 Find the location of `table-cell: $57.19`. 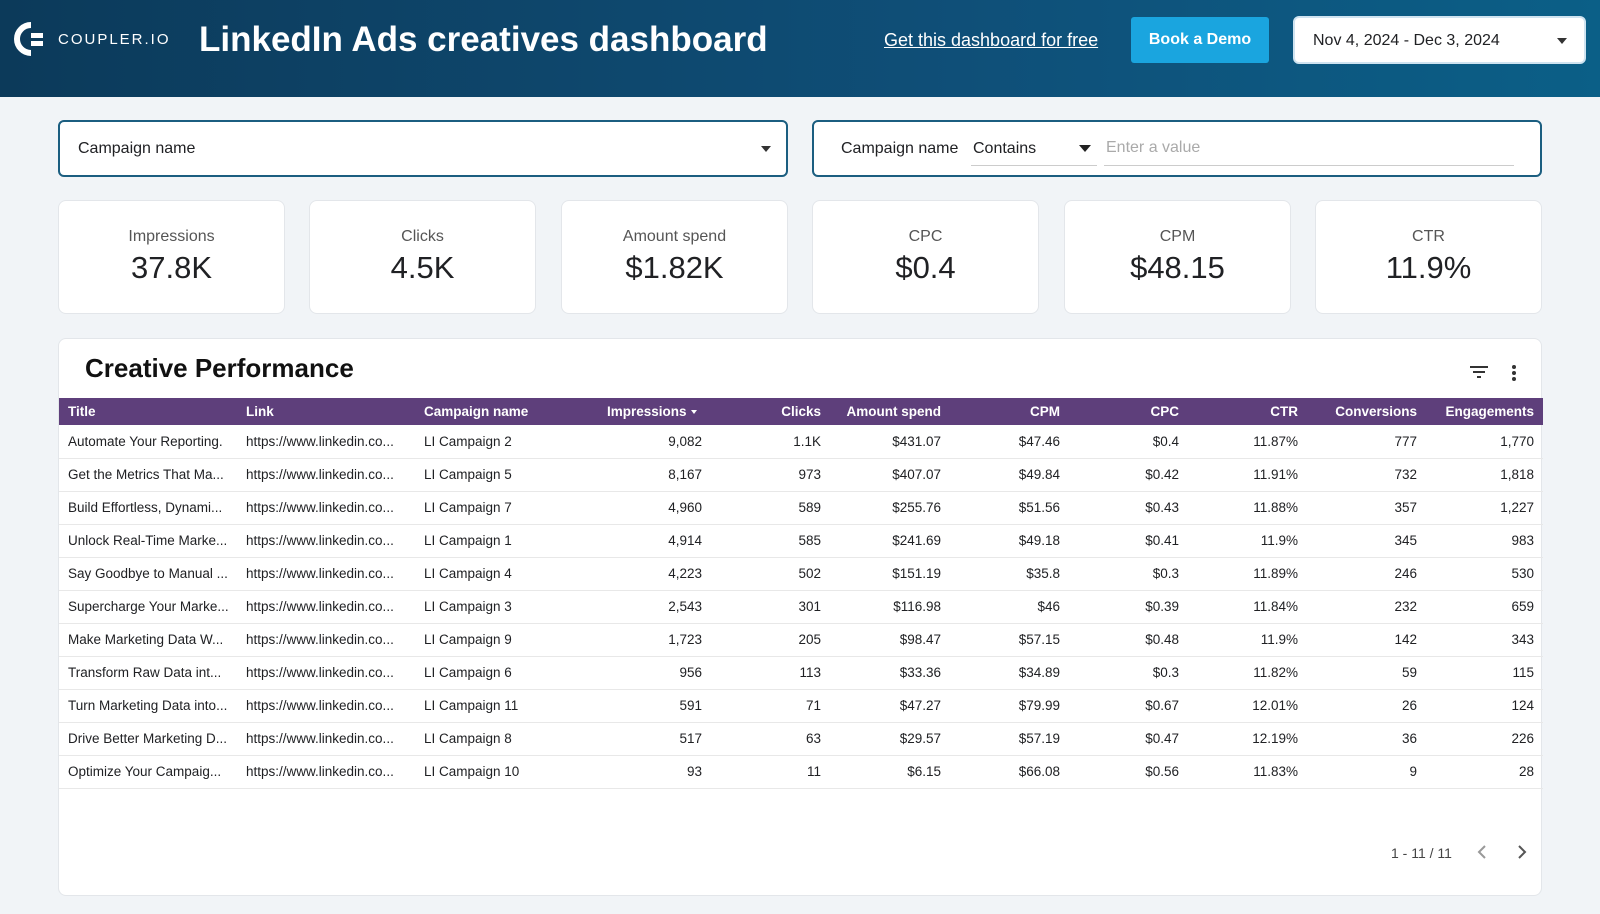

table-cell: $57.19 is located at coordinates (1009, 739).